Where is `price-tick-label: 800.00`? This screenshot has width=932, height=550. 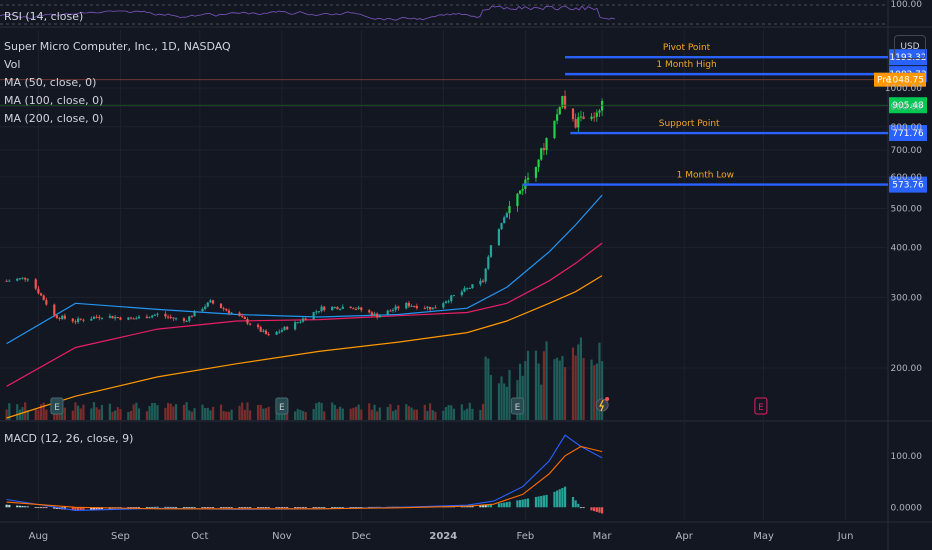
price-tick-label: 800.00 is located at coordinates (907, 128).